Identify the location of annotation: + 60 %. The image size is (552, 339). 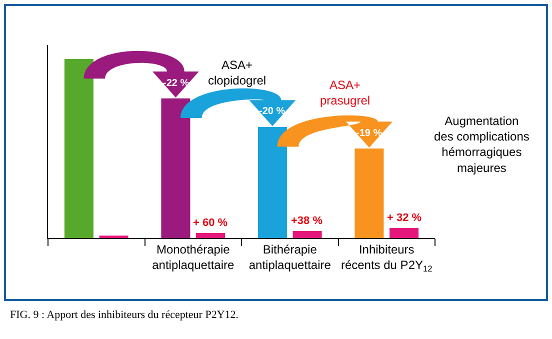
(210, 223).